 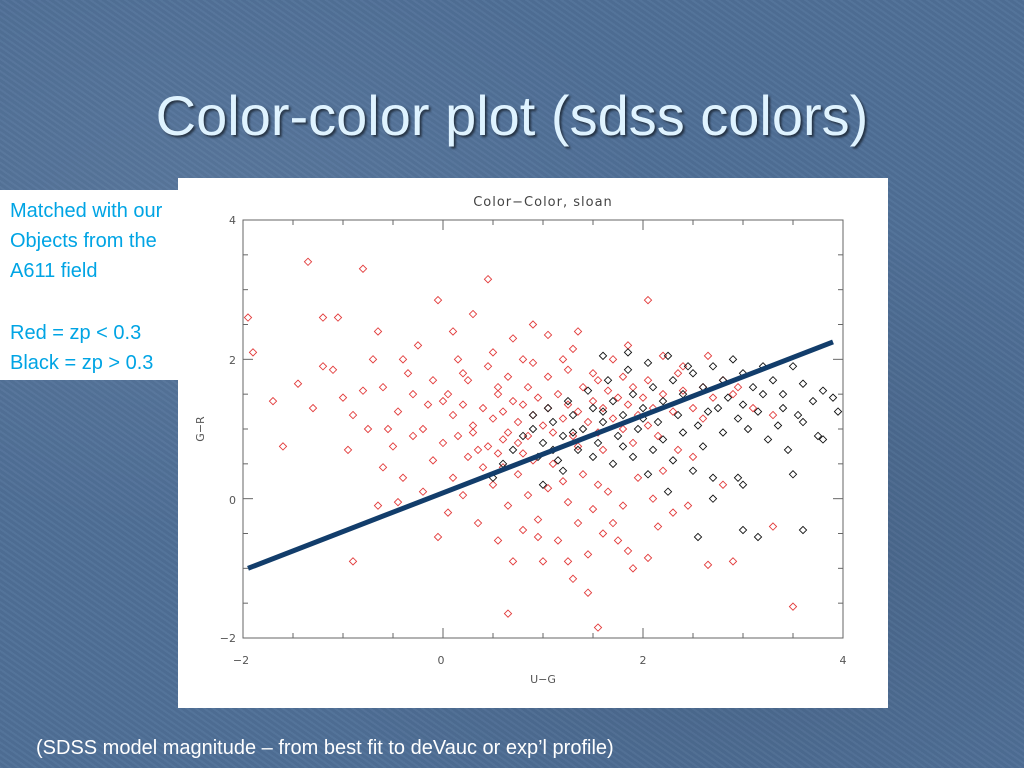 What do you see at coordinates (843, 660) in the screenshot?
I see `x-tick-label-4: 4` at bounding box center [843, 660].